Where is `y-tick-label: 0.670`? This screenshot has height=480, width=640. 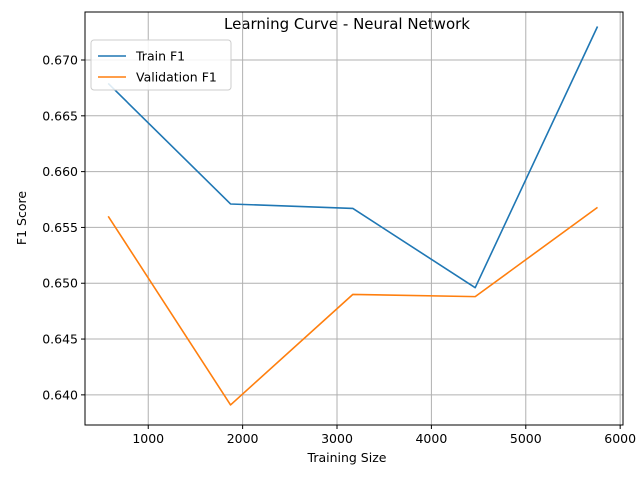 y-tick-label: 0.670 is located at coordinates (60, 59).